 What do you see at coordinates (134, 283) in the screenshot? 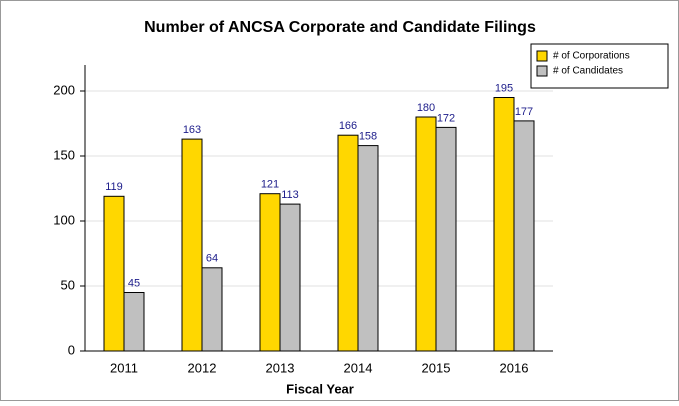
I see `value-label: 45` at bounding box center [134, 283].